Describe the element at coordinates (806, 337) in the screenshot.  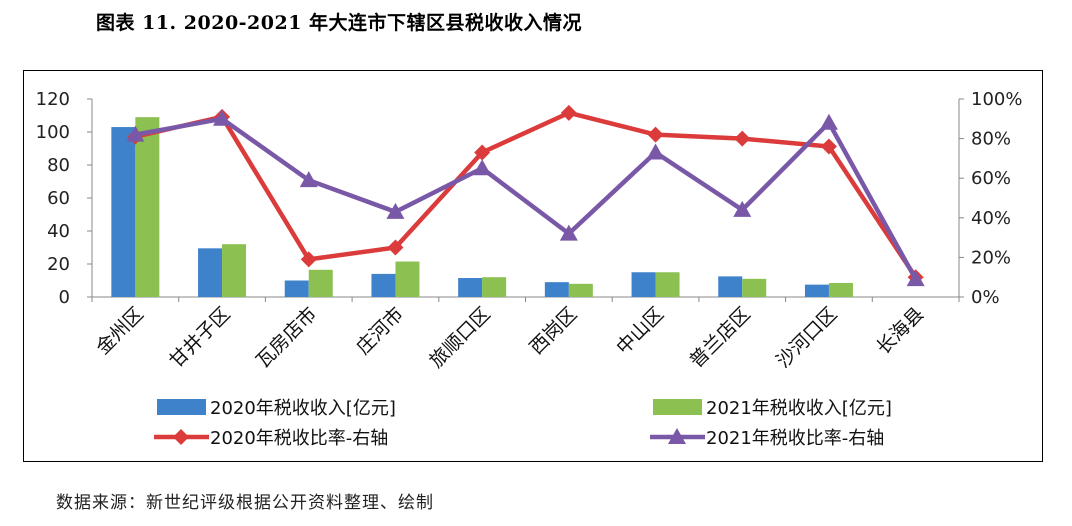
I see `x-tick-label-8: 沙河口区` at that location.